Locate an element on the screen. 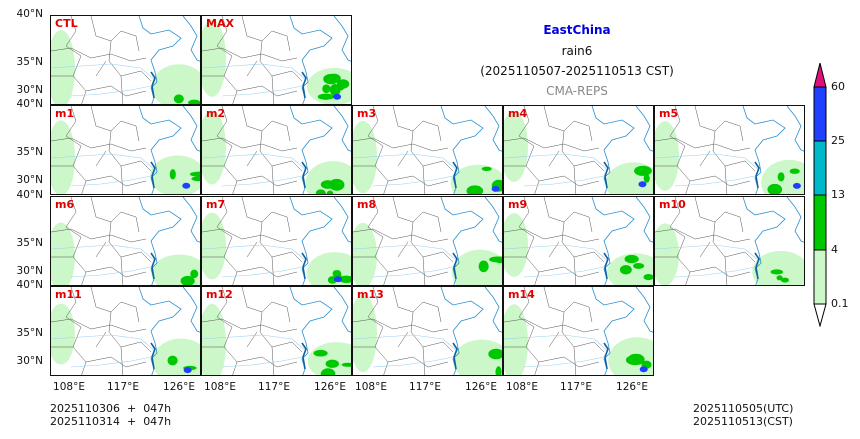 Image resolution: width=860 pixels, height=439 pixels. panel-label: m10 is located at coordinates (672, 204).